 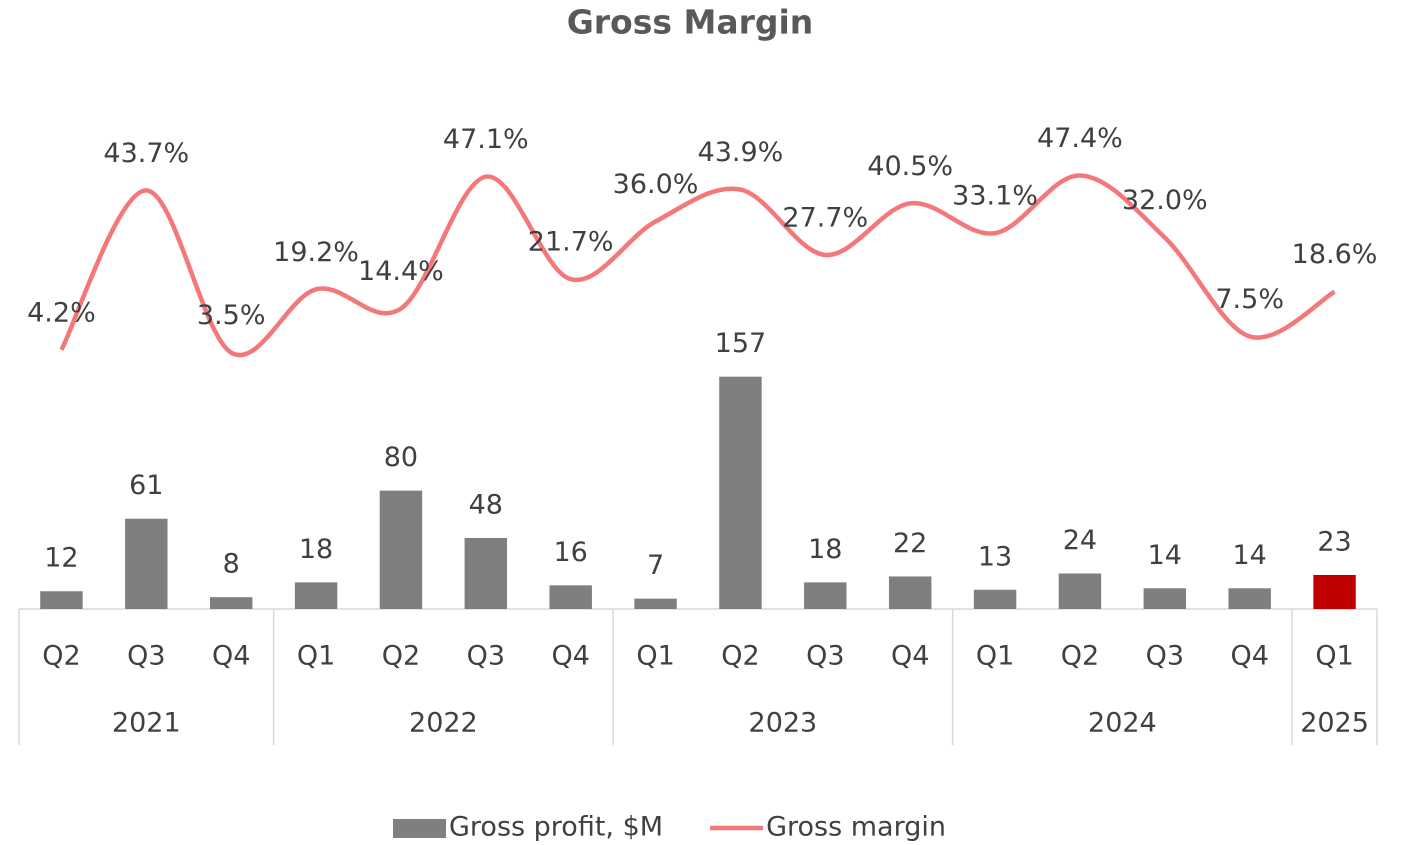 What do you see at coordinates (995, 196) in the screenshot?
I see `line-label: 33.1%` at bounding box center [995, 196].